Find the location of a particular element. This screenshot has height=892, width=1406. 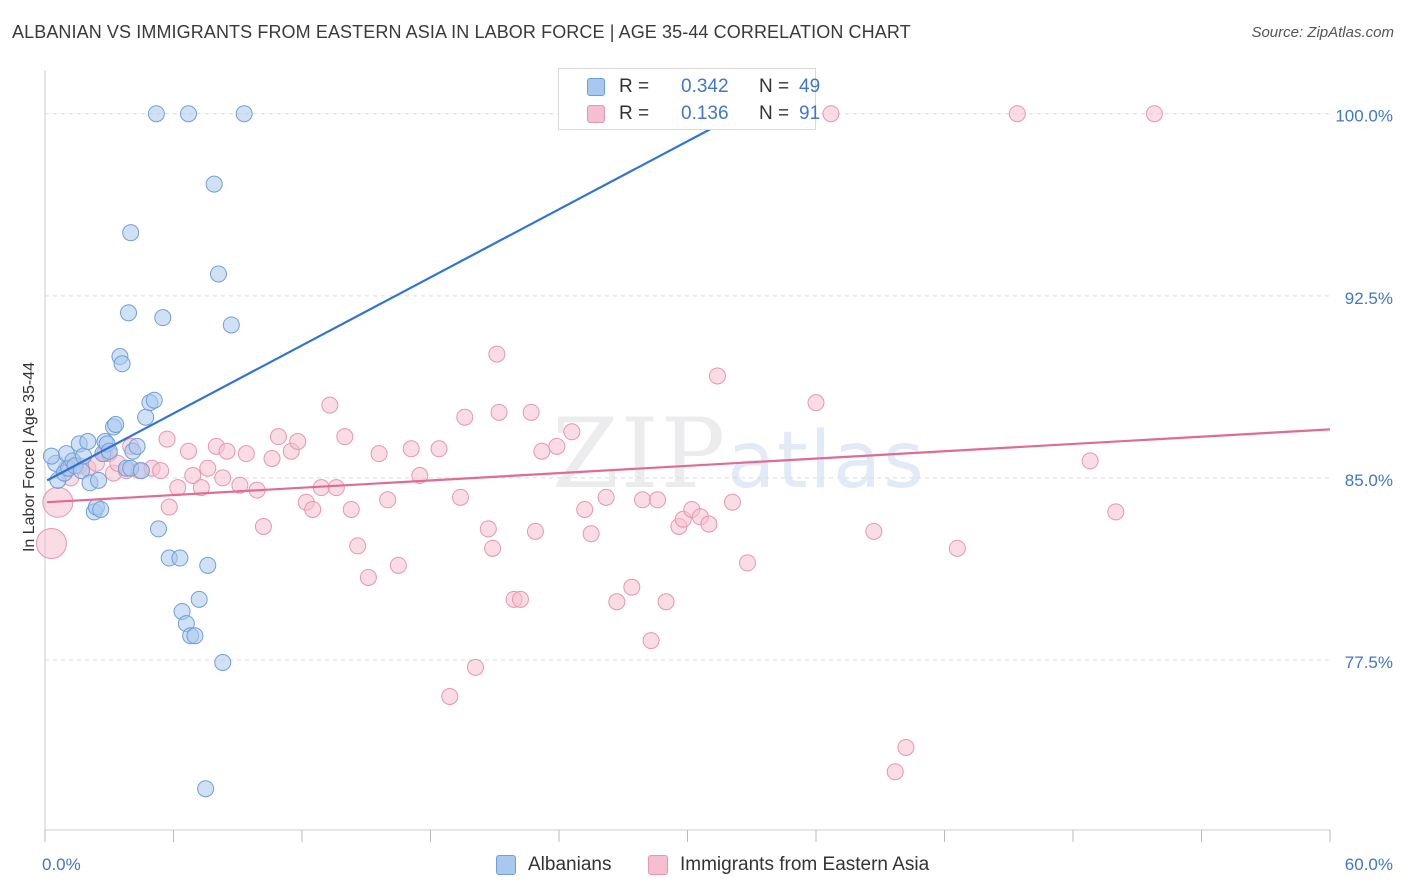

legend-swatch-pink is located at coordinates (596, 114).